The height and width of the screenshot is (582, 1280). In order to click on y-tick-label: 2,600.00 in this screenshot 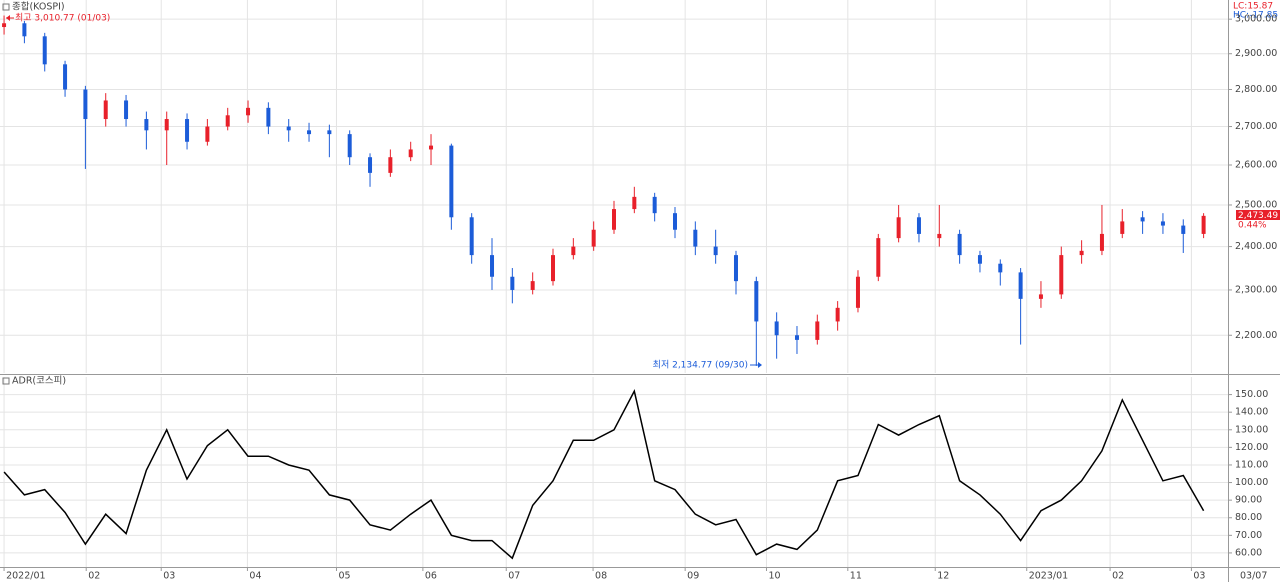, I will do `click(1256, 165)`.